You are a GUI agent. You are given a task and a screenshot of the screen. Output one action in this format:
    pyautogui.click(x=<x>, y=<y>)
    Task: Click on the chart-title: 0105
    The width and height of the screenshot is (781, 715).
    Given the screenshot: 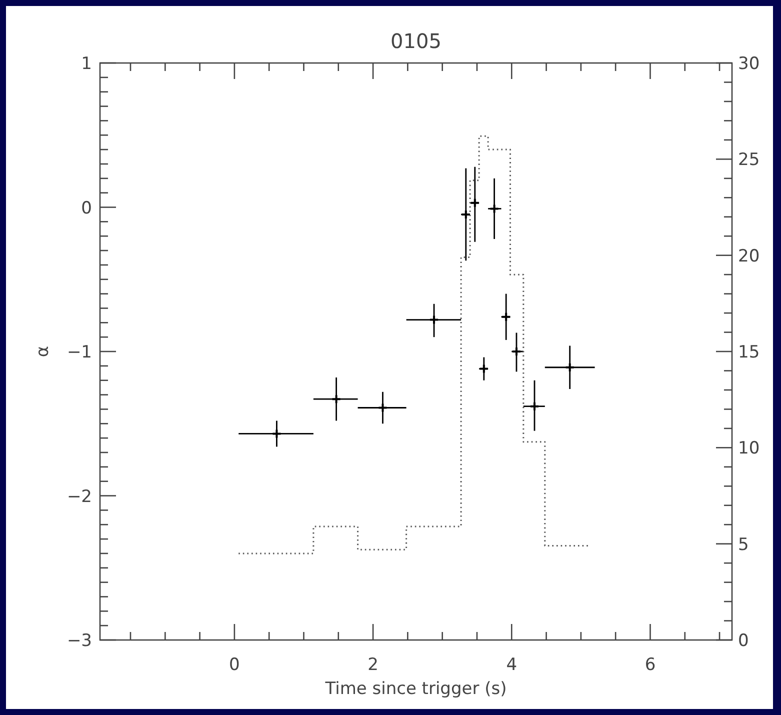 What is the action you would take?
    pyautogui.click(x=416, y=41)
    